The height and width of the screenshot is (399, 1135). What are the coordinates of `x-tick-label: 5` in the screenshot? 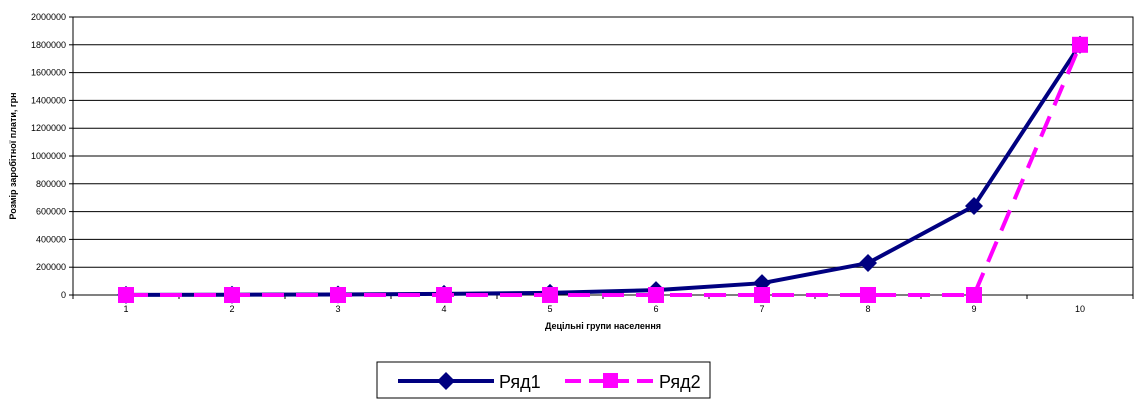 It's located at (549, 309).